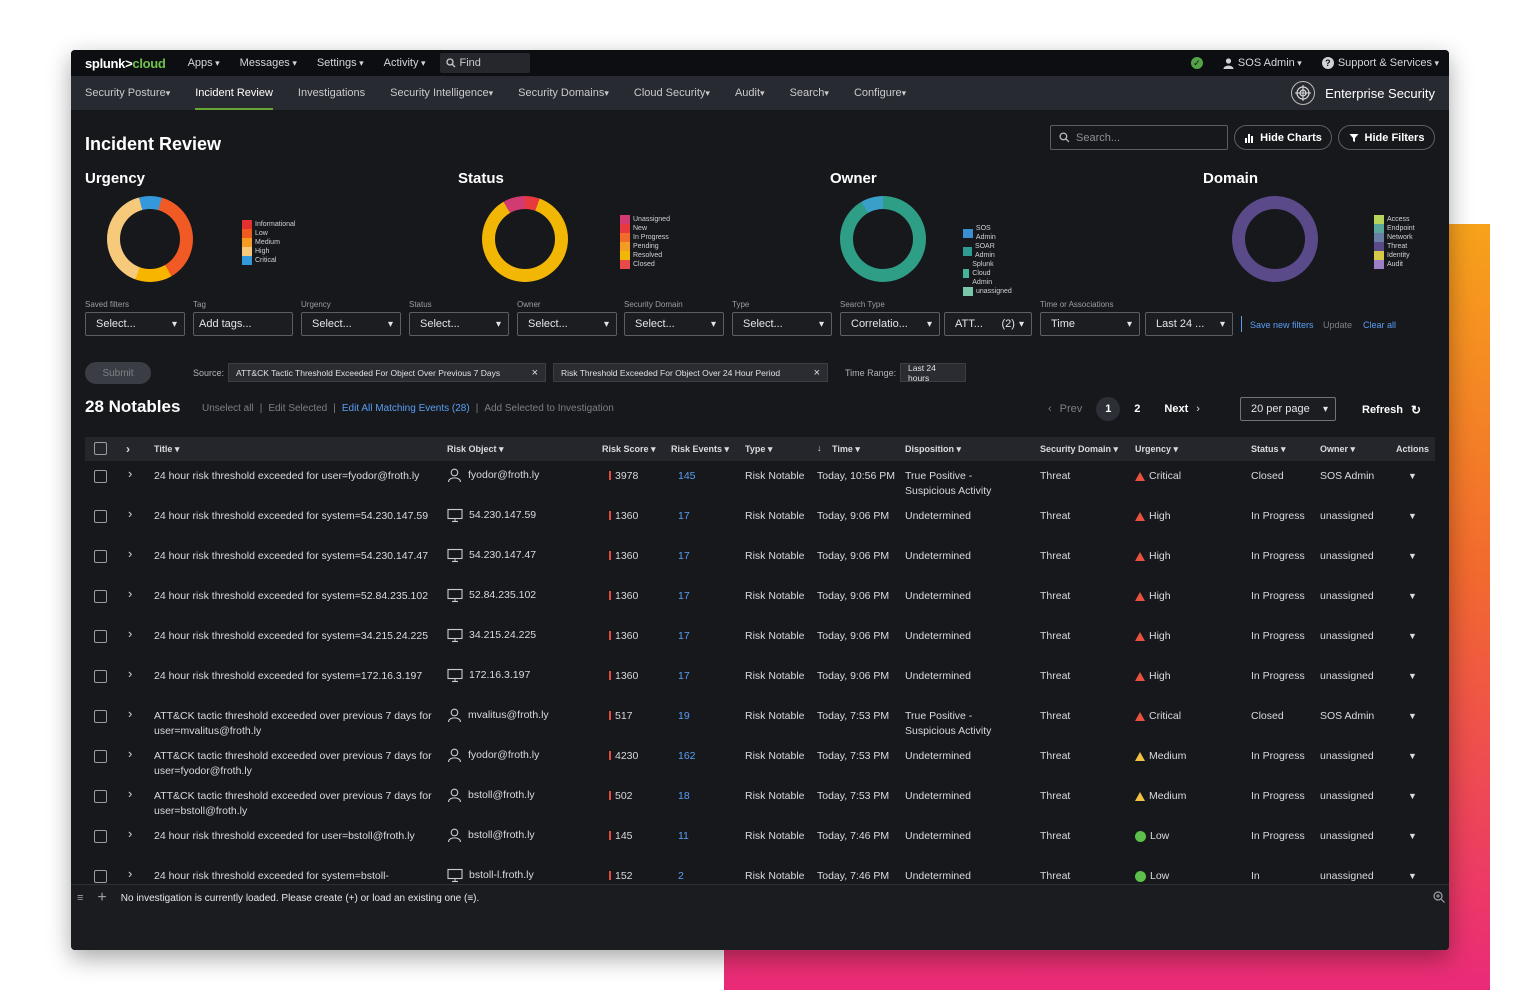 The image size is (1520, 1000). I want to click on legend-item: unassigned, so click(987, 291).